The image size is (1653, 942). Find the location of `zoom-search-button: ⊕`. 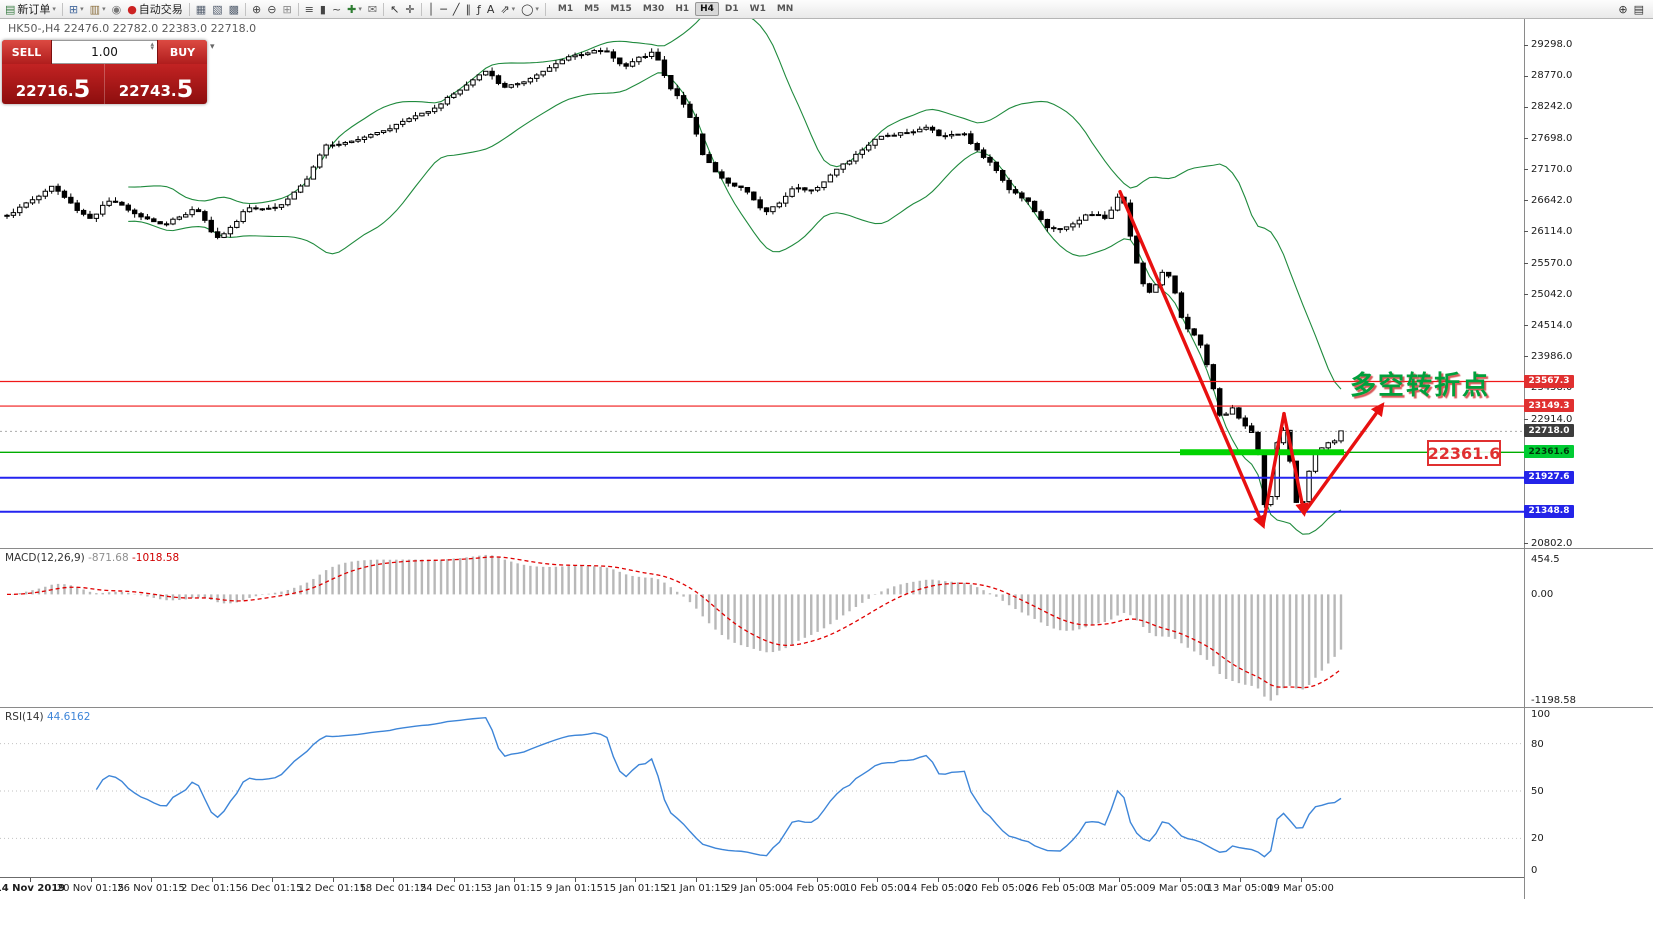

zoom-search-button: ⊕ is located at coordinates (1622, 9).